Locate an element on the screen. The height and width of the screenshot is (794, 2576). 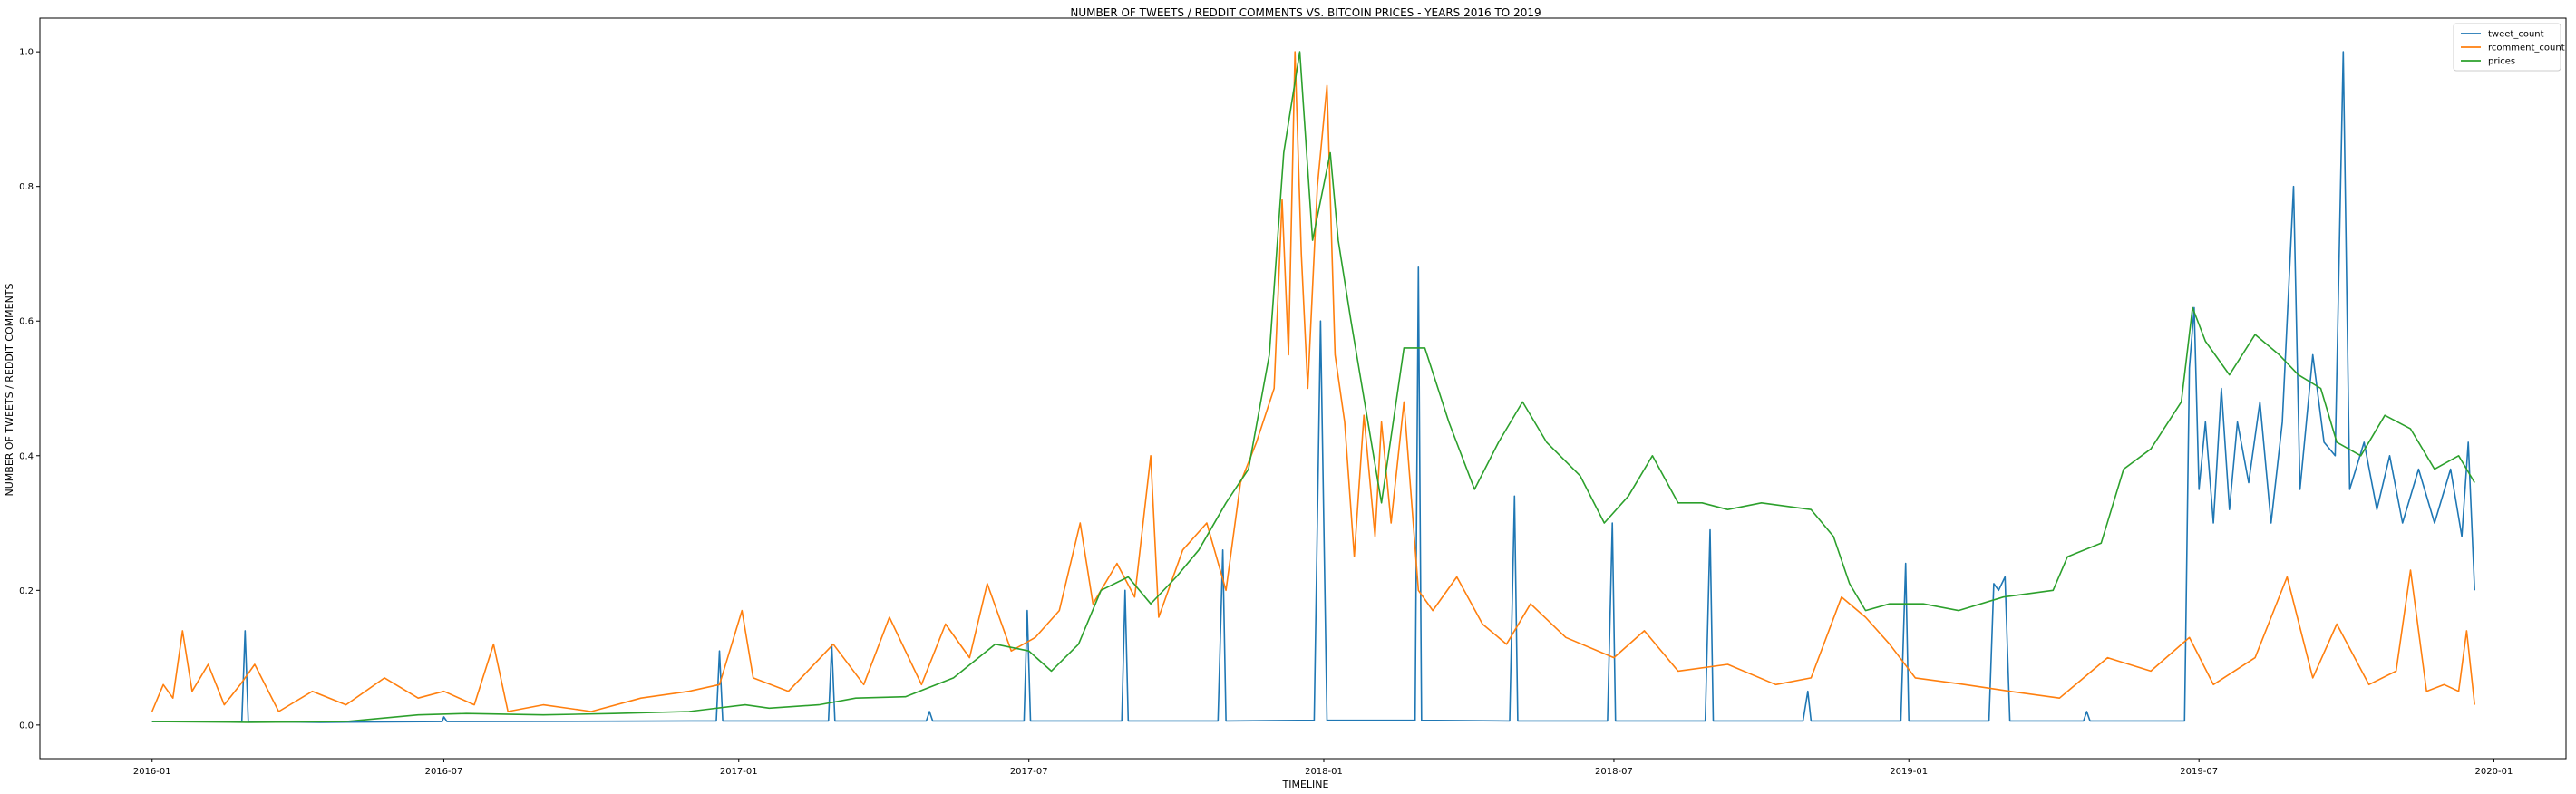
x-tick-label: 2019-07 is located at coordinates (2199, 772).